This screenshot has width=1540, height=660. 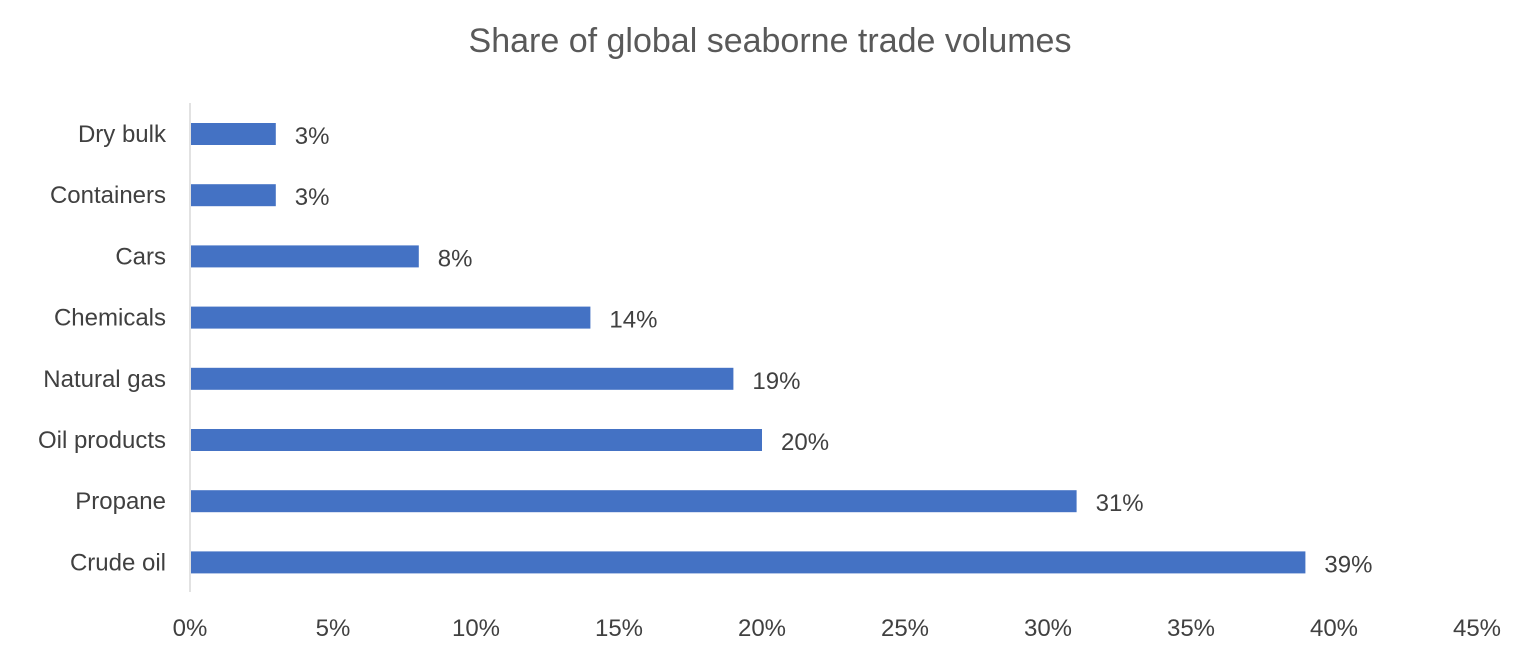 I want to click on x-tick-label: 40%, so click(x=1334, y=628).